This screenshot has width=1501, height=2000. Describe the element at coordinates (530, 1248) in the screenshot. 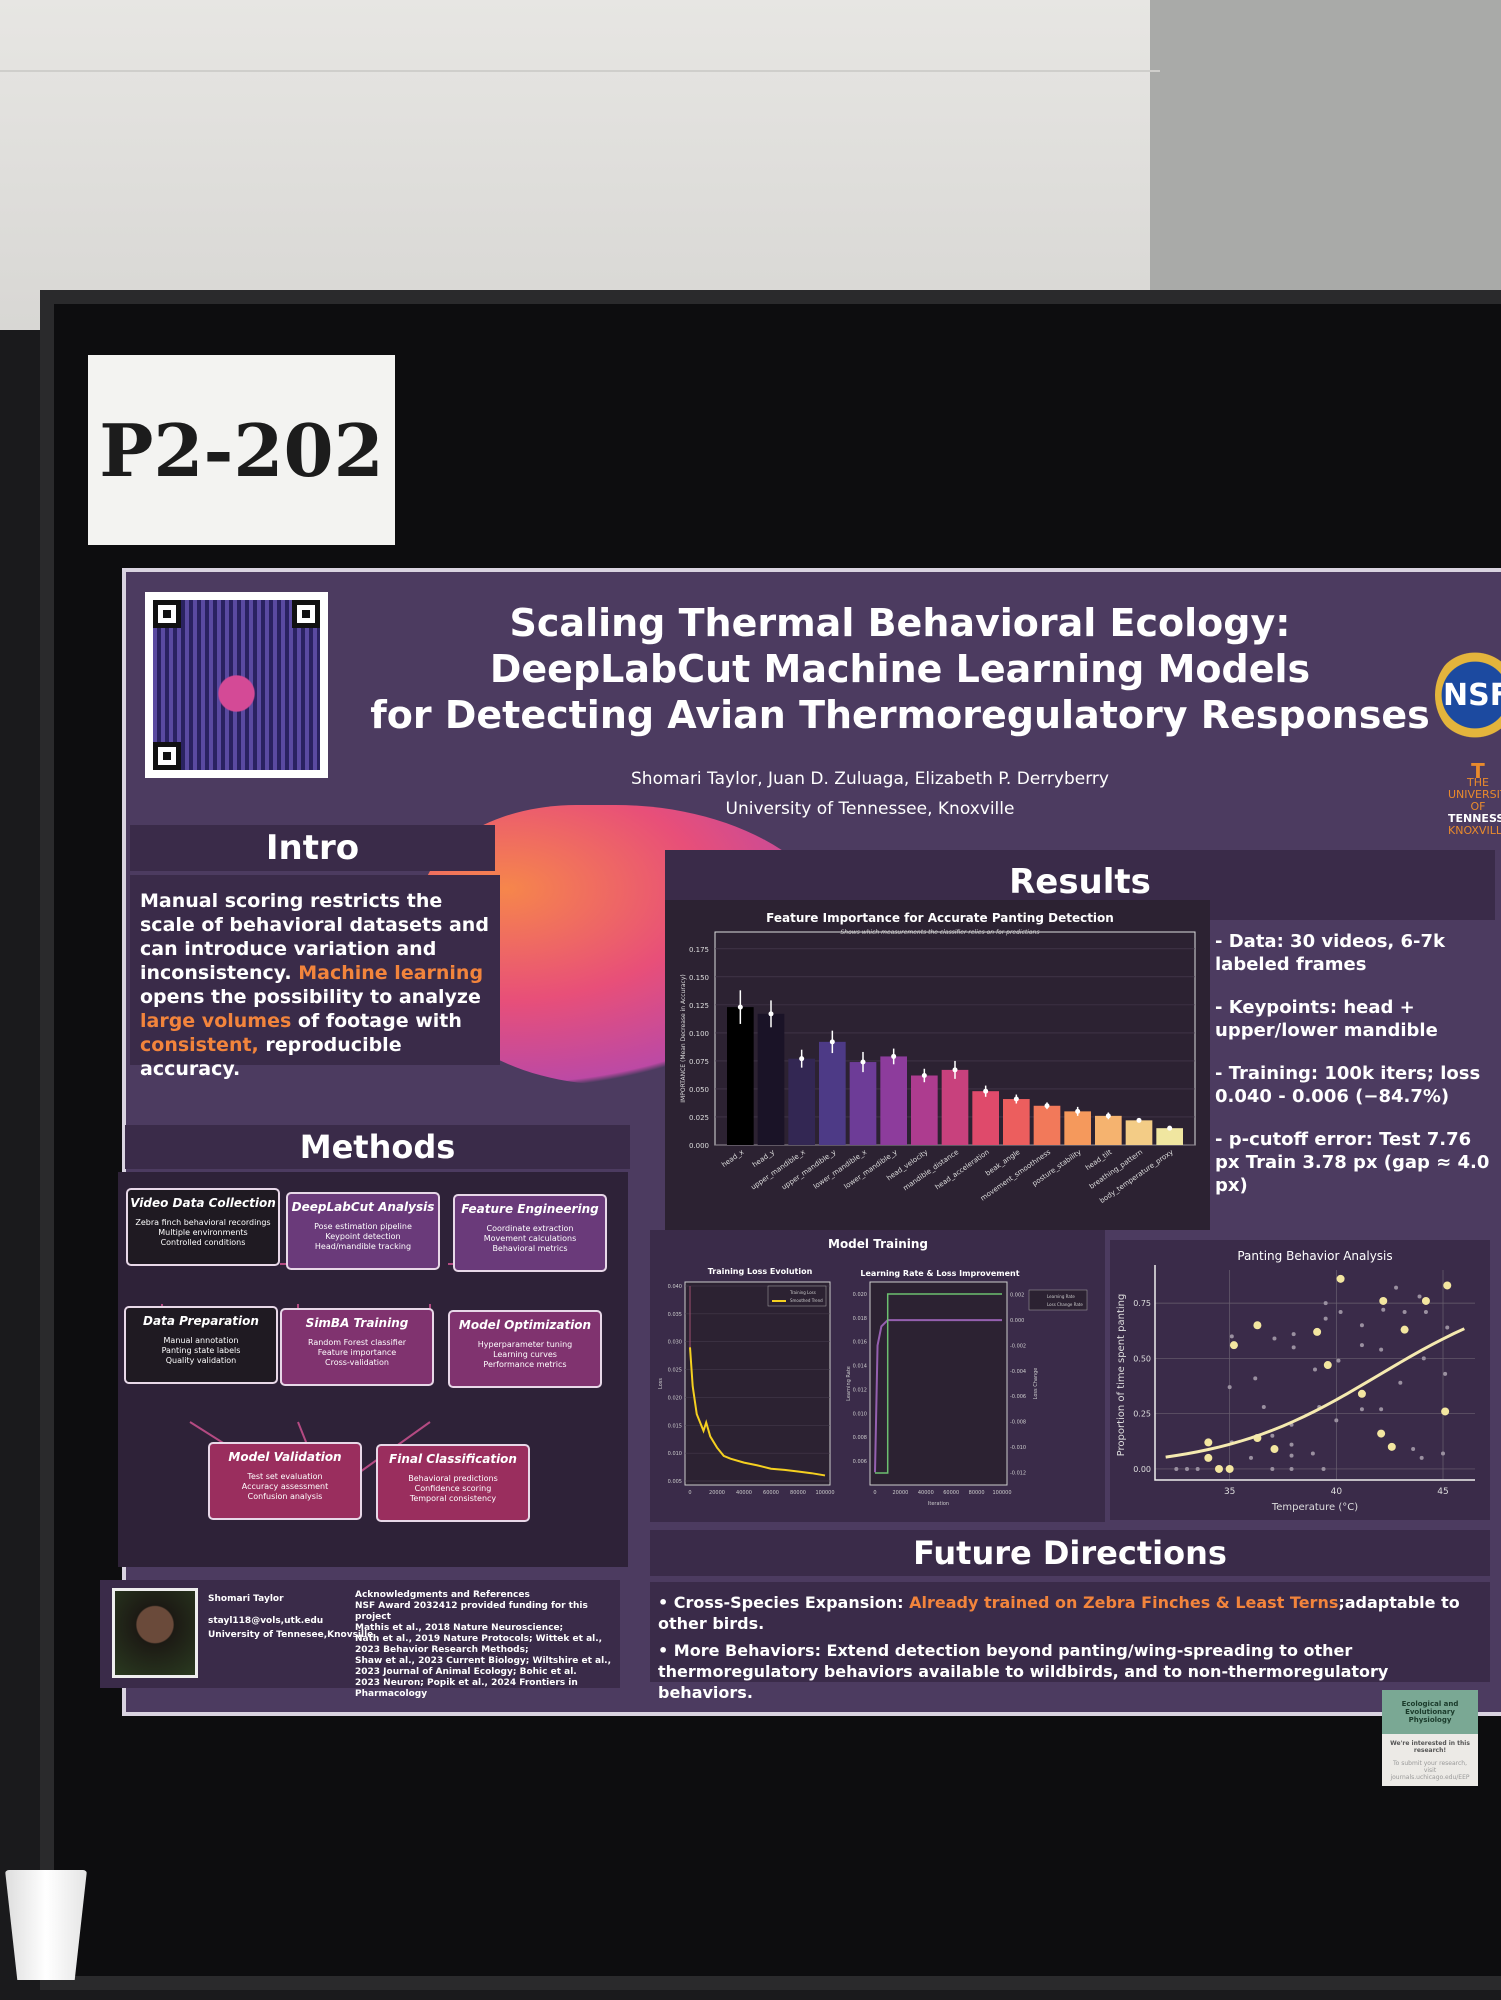

I see `flow-node-line: Behavioral metrics` at that location.